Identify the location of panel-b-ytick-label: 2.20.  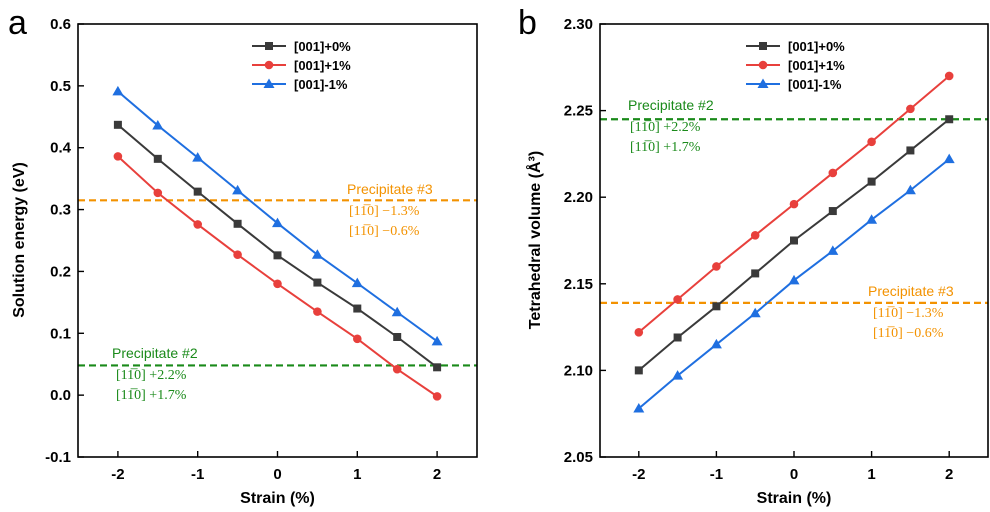
(578, 197).